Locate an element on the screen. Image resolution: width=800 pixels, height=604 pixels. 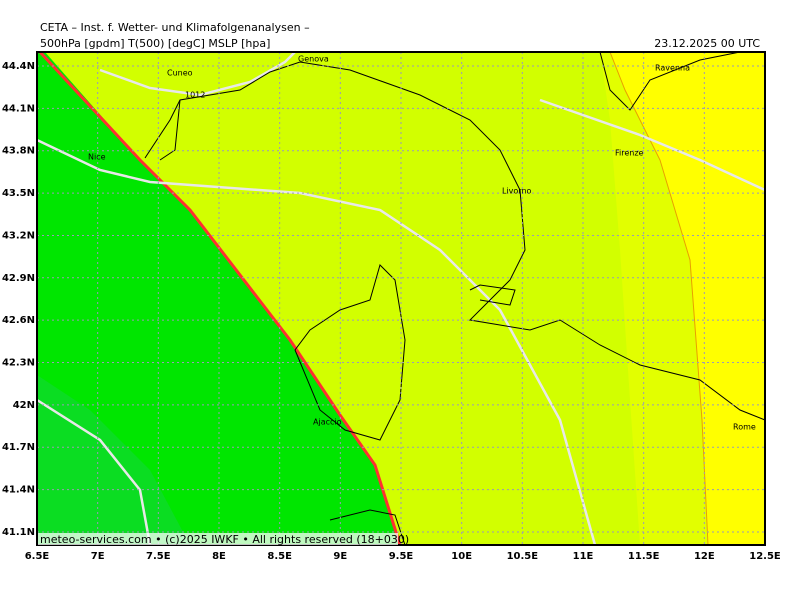
x-tick-label: 6.5E is located at coordinates (37, 556).